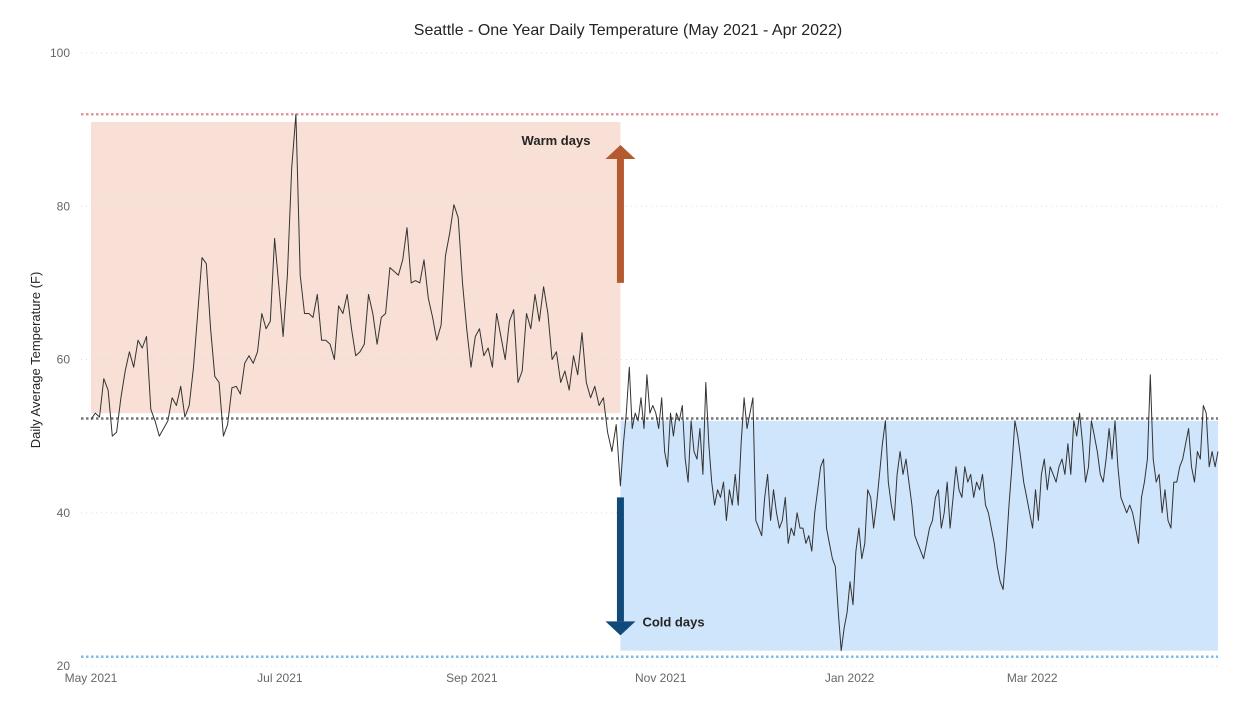 The height and width of the screenshot is (704, 1254). Describe the element at coordinates (673, 621) in the screenshot. I see `cold-days-label: Cold days` at that location.